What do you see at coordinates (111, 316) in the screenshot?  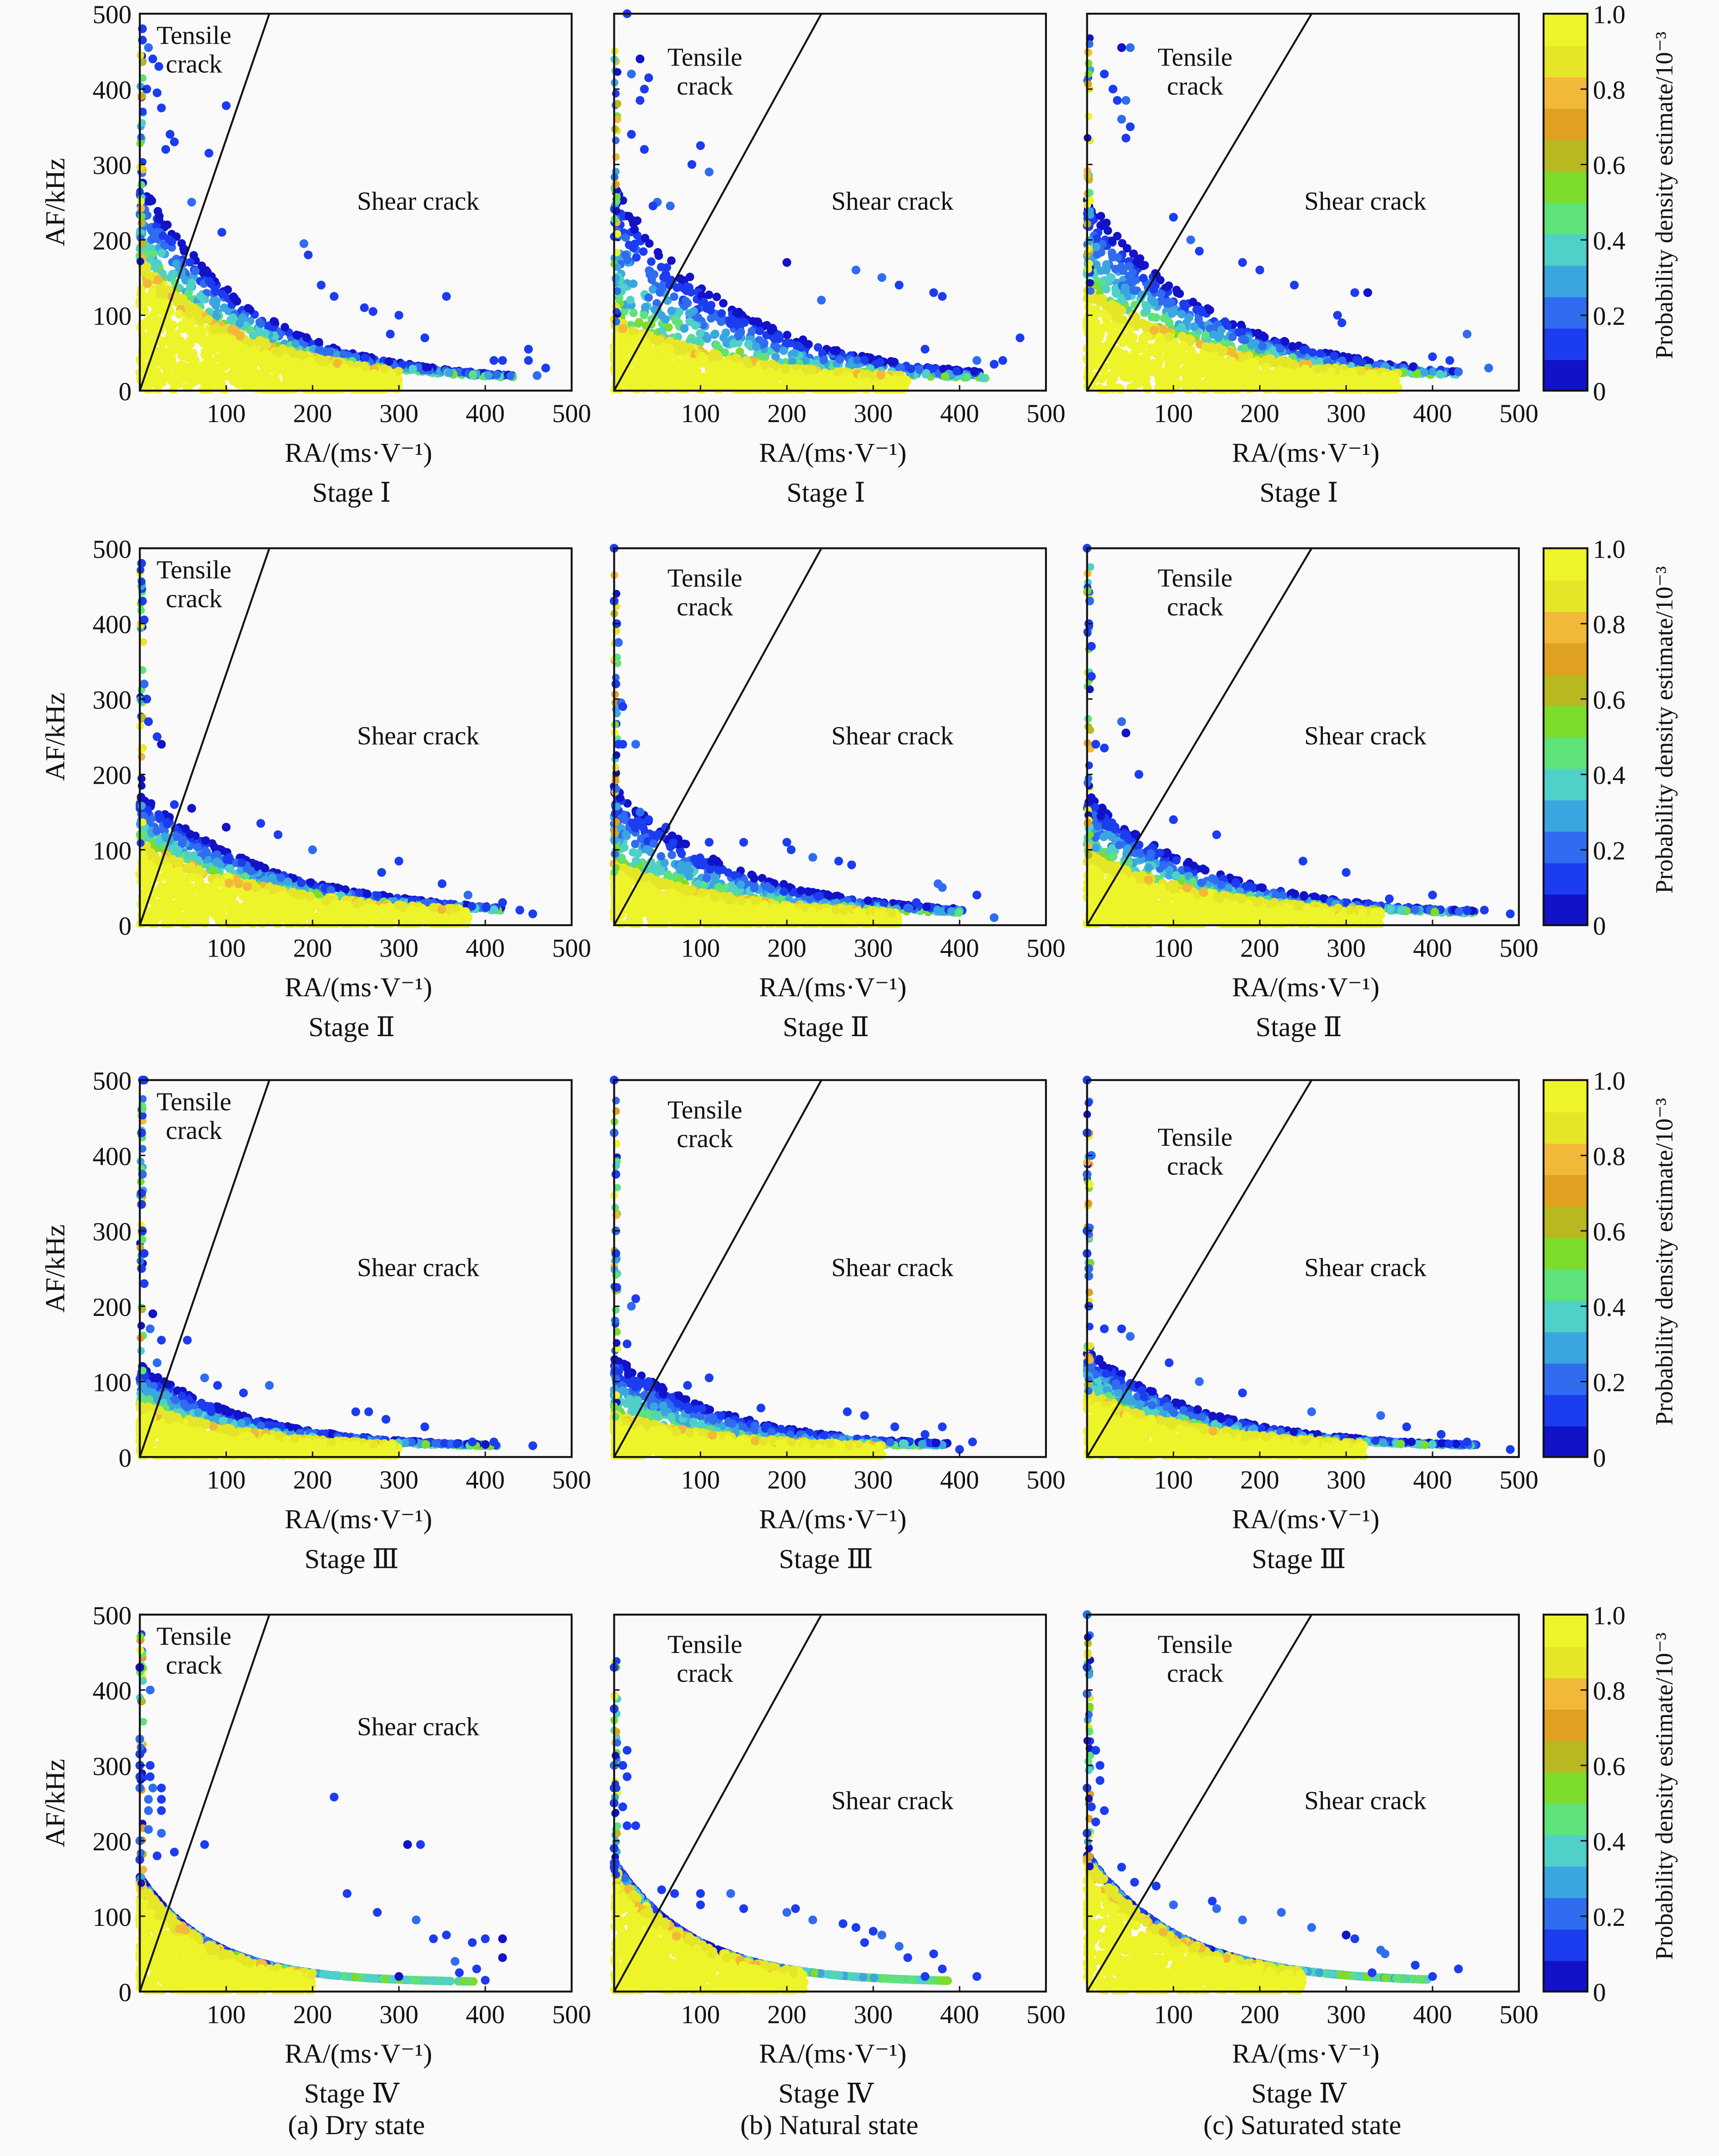 I see `y-tick-label: 100` at bounding box center [111, 316].